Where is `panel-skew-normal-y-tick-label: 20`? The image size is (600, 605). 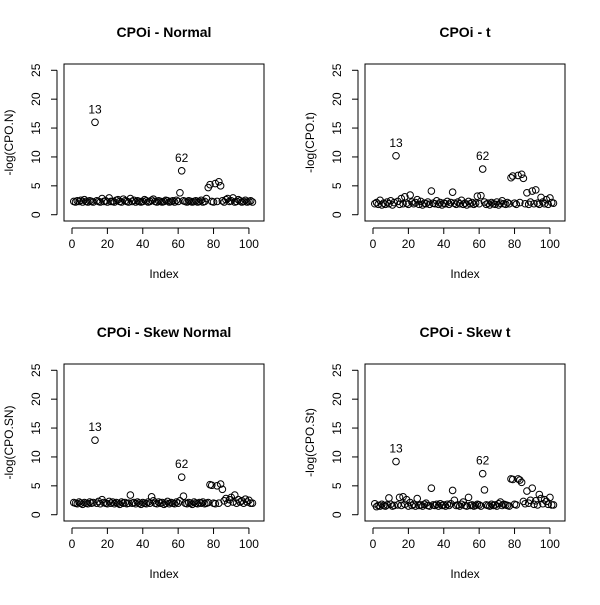 panel-skew-normal-y-tick-label: 20 is located at coordinates (36, 399).